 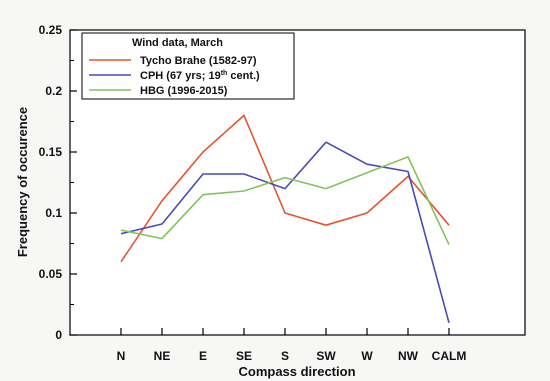 I want to click on legend-label-cph: CPH (67 yrs; 19th cent.), so click(x=200, y=76).